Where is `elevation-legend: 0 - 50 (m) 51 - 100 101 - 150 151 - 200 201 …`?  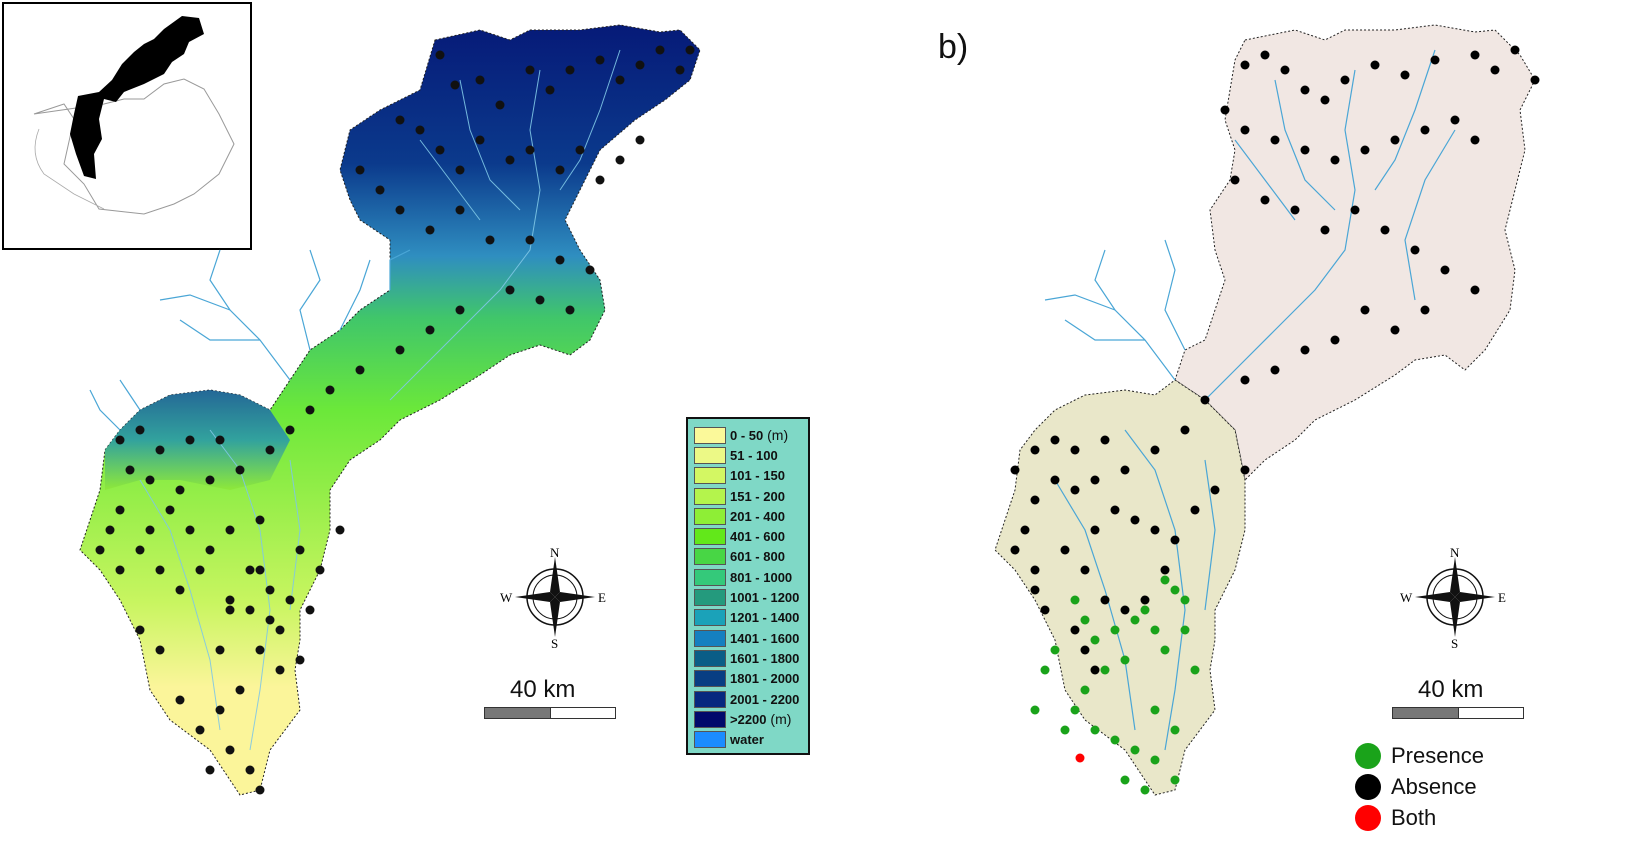 elevation-legend: 0 - 50 (m) 51 - 100 101 - 150 151 - 200 201 … is located at coordinates (748, 586).